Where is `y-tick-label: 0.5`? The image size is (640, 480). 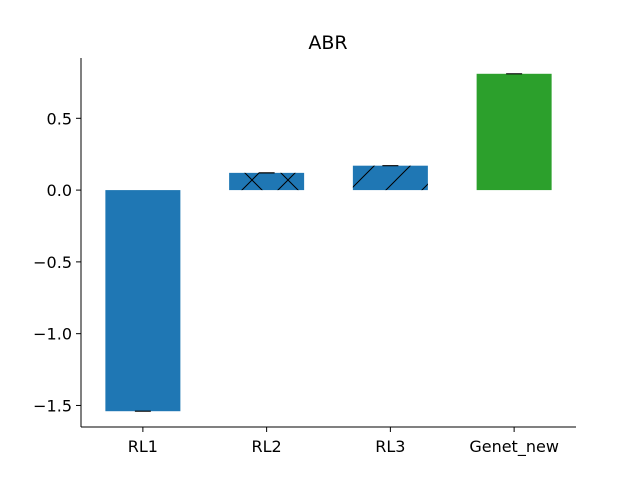
y-tick-label: 0.5 is located at coordinates (59, 118).